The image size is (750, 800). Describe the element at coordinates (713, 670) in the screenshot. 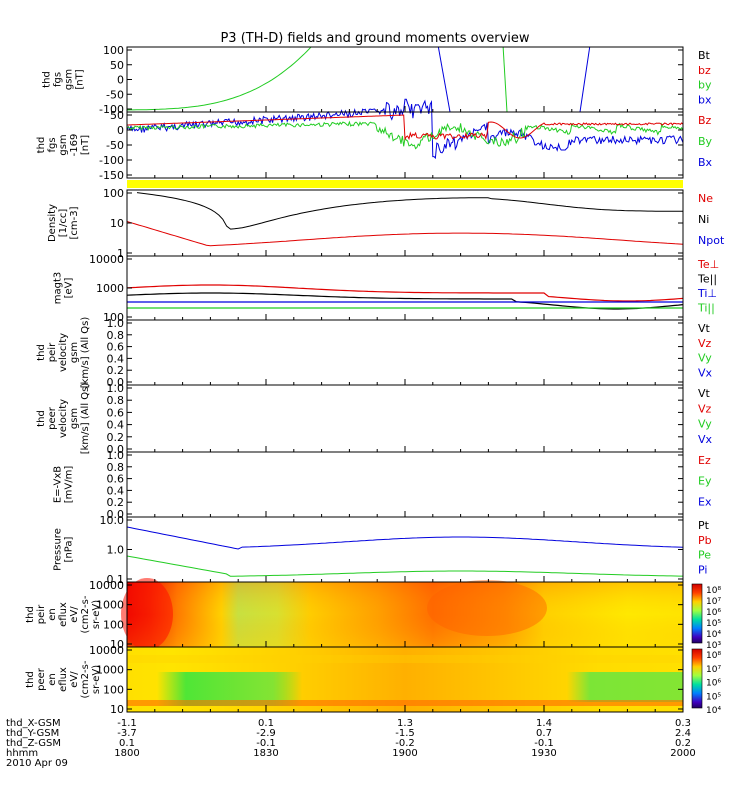

I see `colorbar-label: 10⁷` at that location.